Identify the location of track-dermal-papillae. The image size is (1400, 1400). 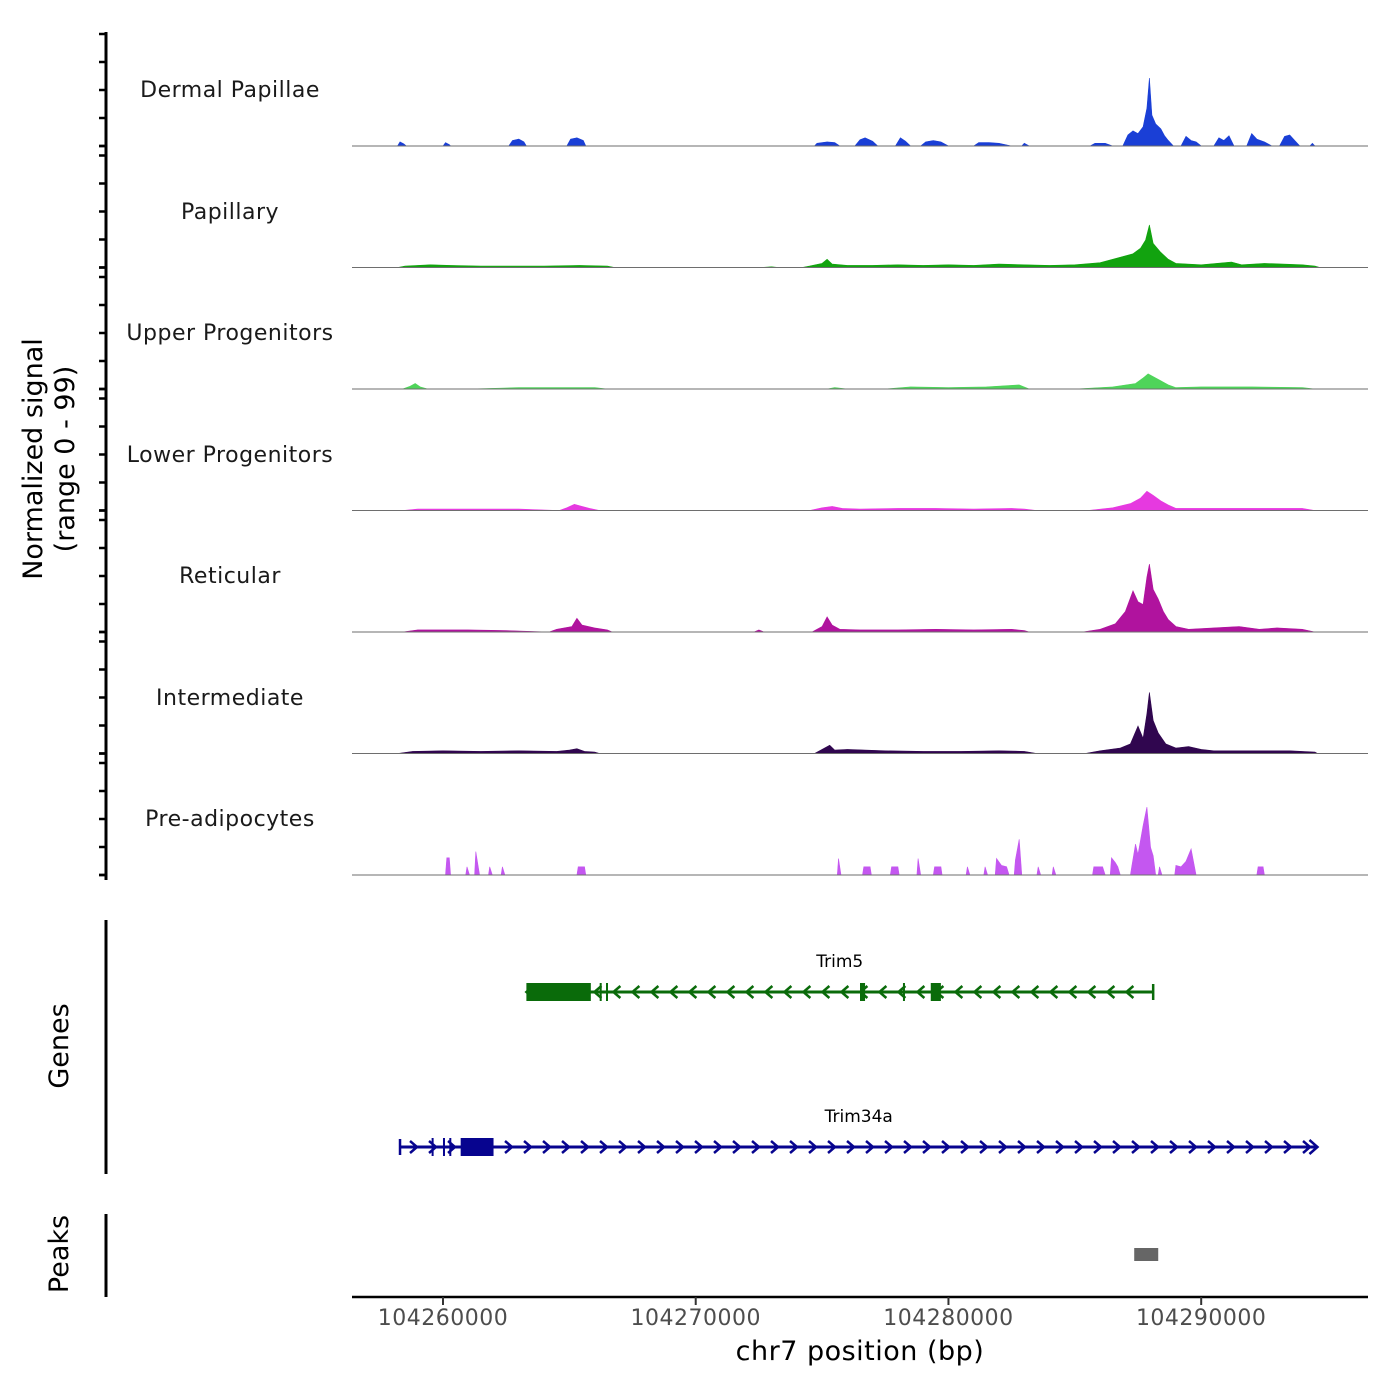
(860, 112).